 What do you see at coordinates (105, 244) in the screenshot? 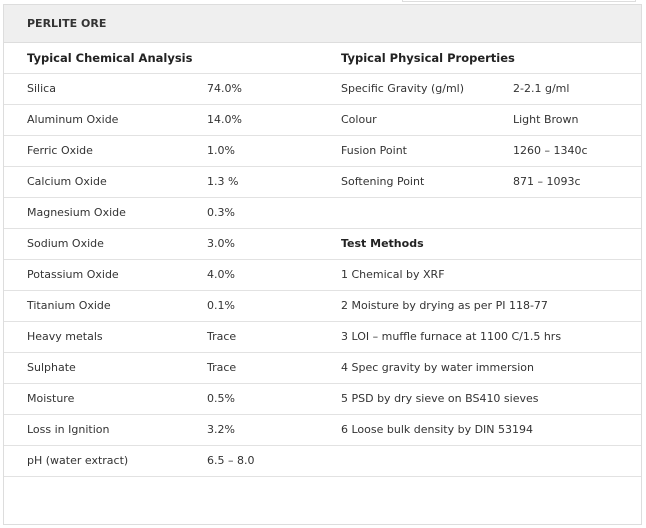
I see `analysis-name: Sodium Oxide` at bounding box center [105, 244].